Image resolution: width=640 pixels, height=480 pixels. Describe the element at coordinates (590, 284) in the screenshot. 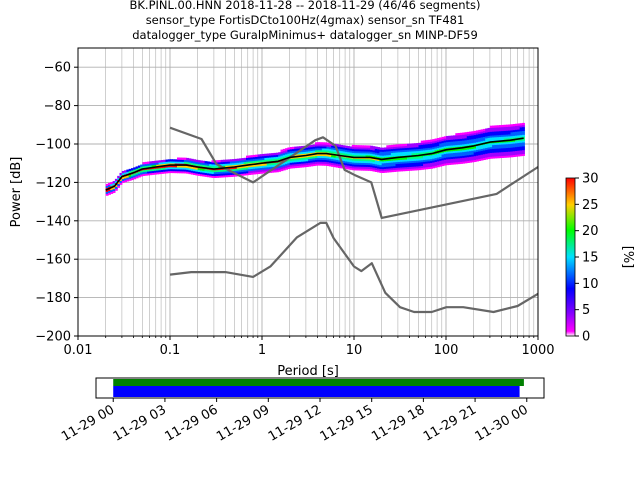

I see `colorbar-tick-label: 10` at that location.